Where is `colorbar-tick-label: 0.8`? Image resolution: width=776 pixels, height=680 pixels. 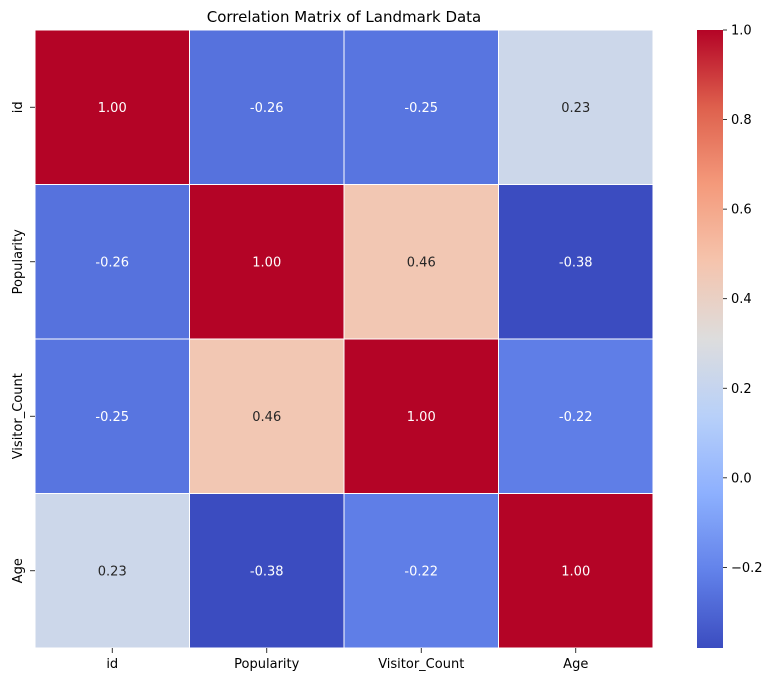 colorbar-tick-label: 0.8 is located at coordinates (741, 120).